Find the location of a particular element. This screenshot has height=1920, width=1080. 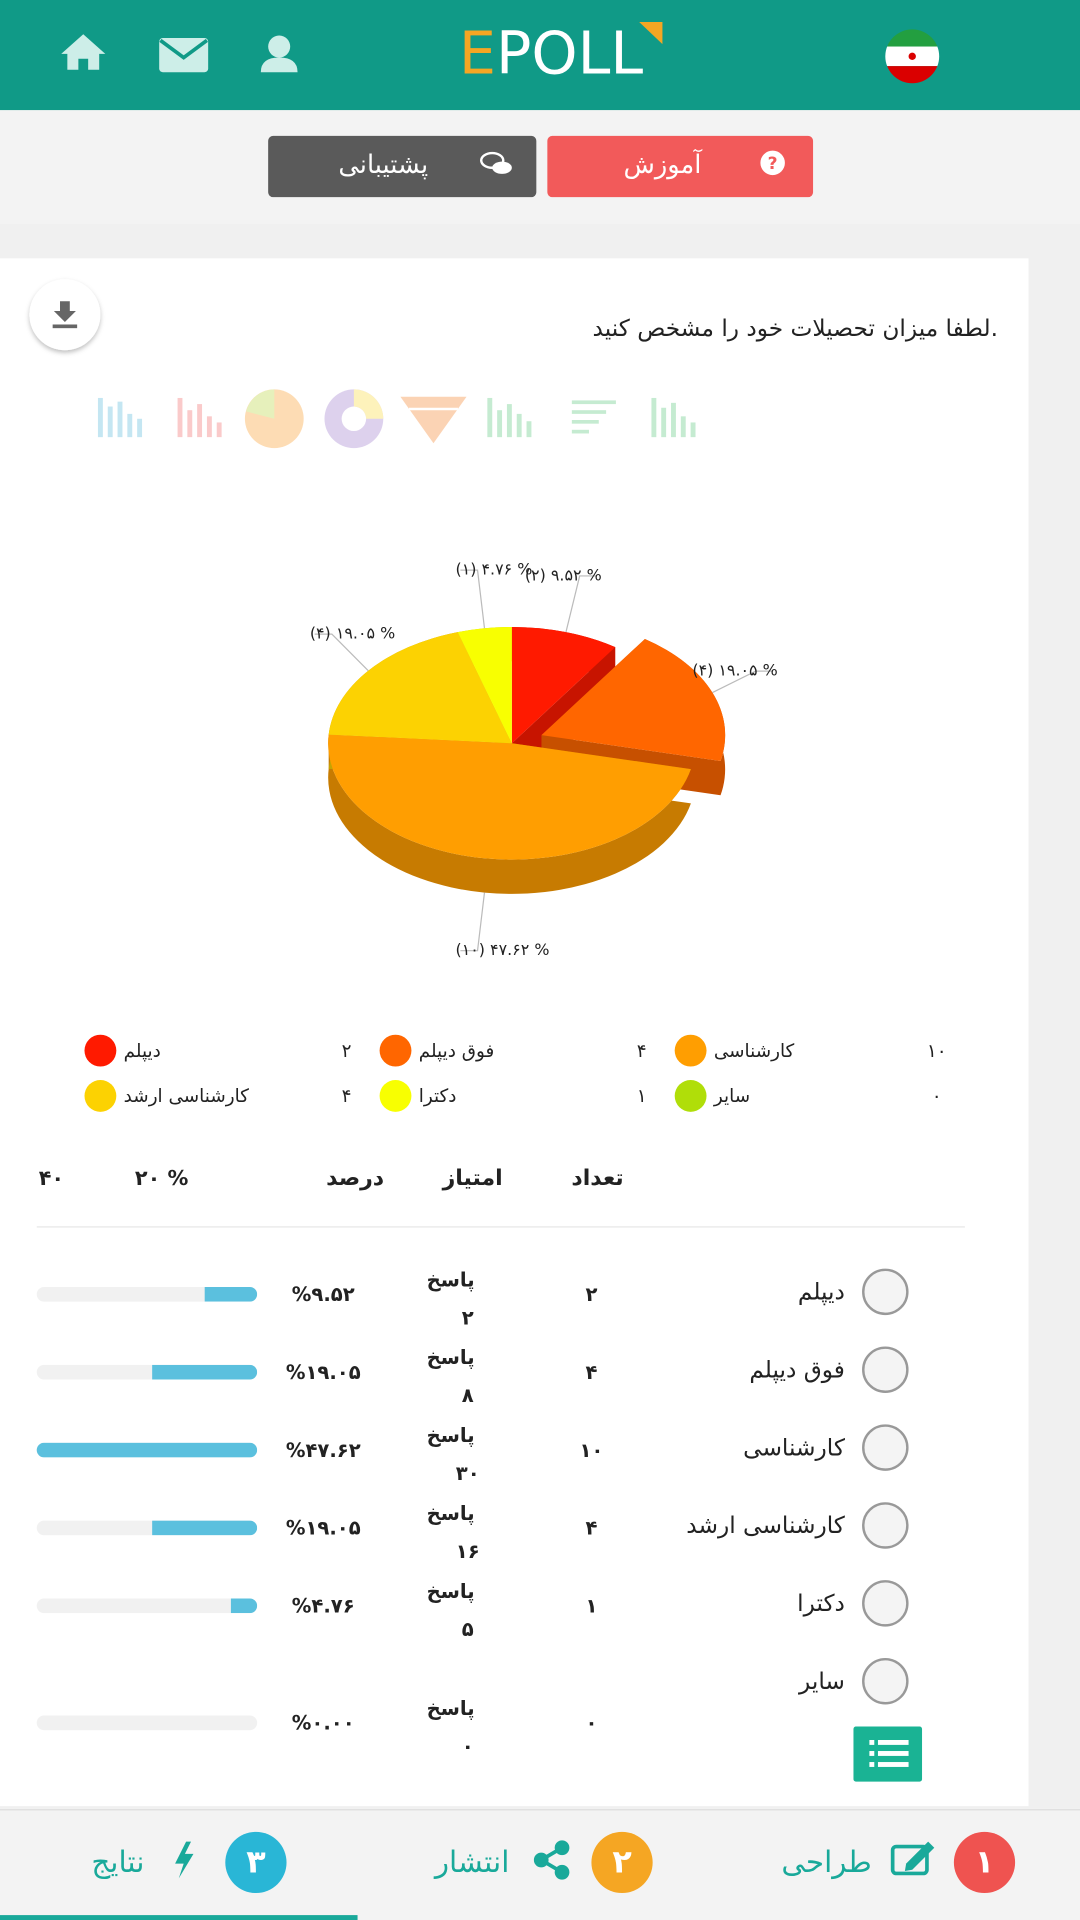

step-label: نتایج is located at coordinates (117, 1862).